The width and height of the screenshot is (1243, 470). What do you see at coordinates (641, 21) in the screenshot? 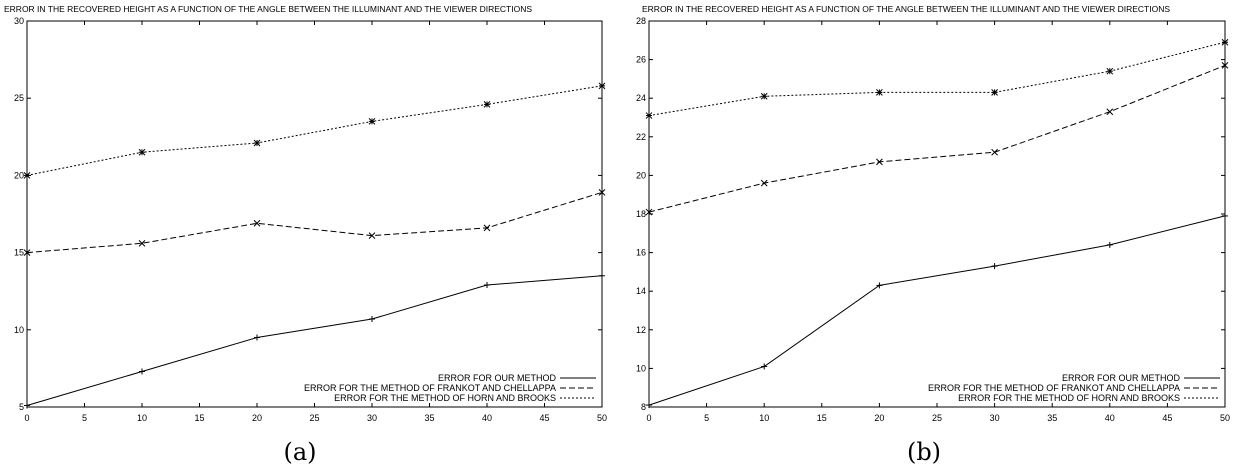
I see `y-tick-label: 28` at bounding box center [641, 21].